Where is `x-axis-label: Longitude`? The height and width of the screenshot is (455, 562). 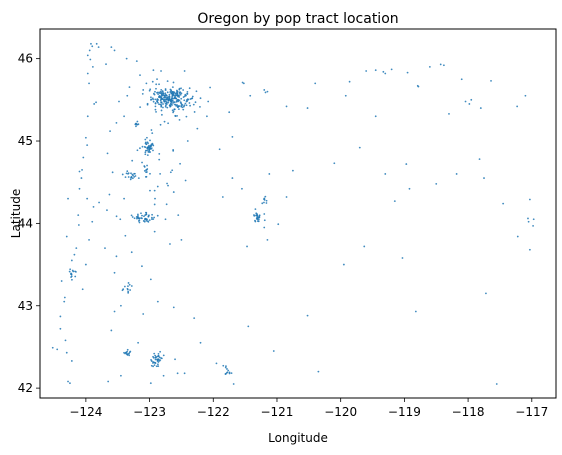
x-axis-label: Longitude is located at coordinates (298, 438).